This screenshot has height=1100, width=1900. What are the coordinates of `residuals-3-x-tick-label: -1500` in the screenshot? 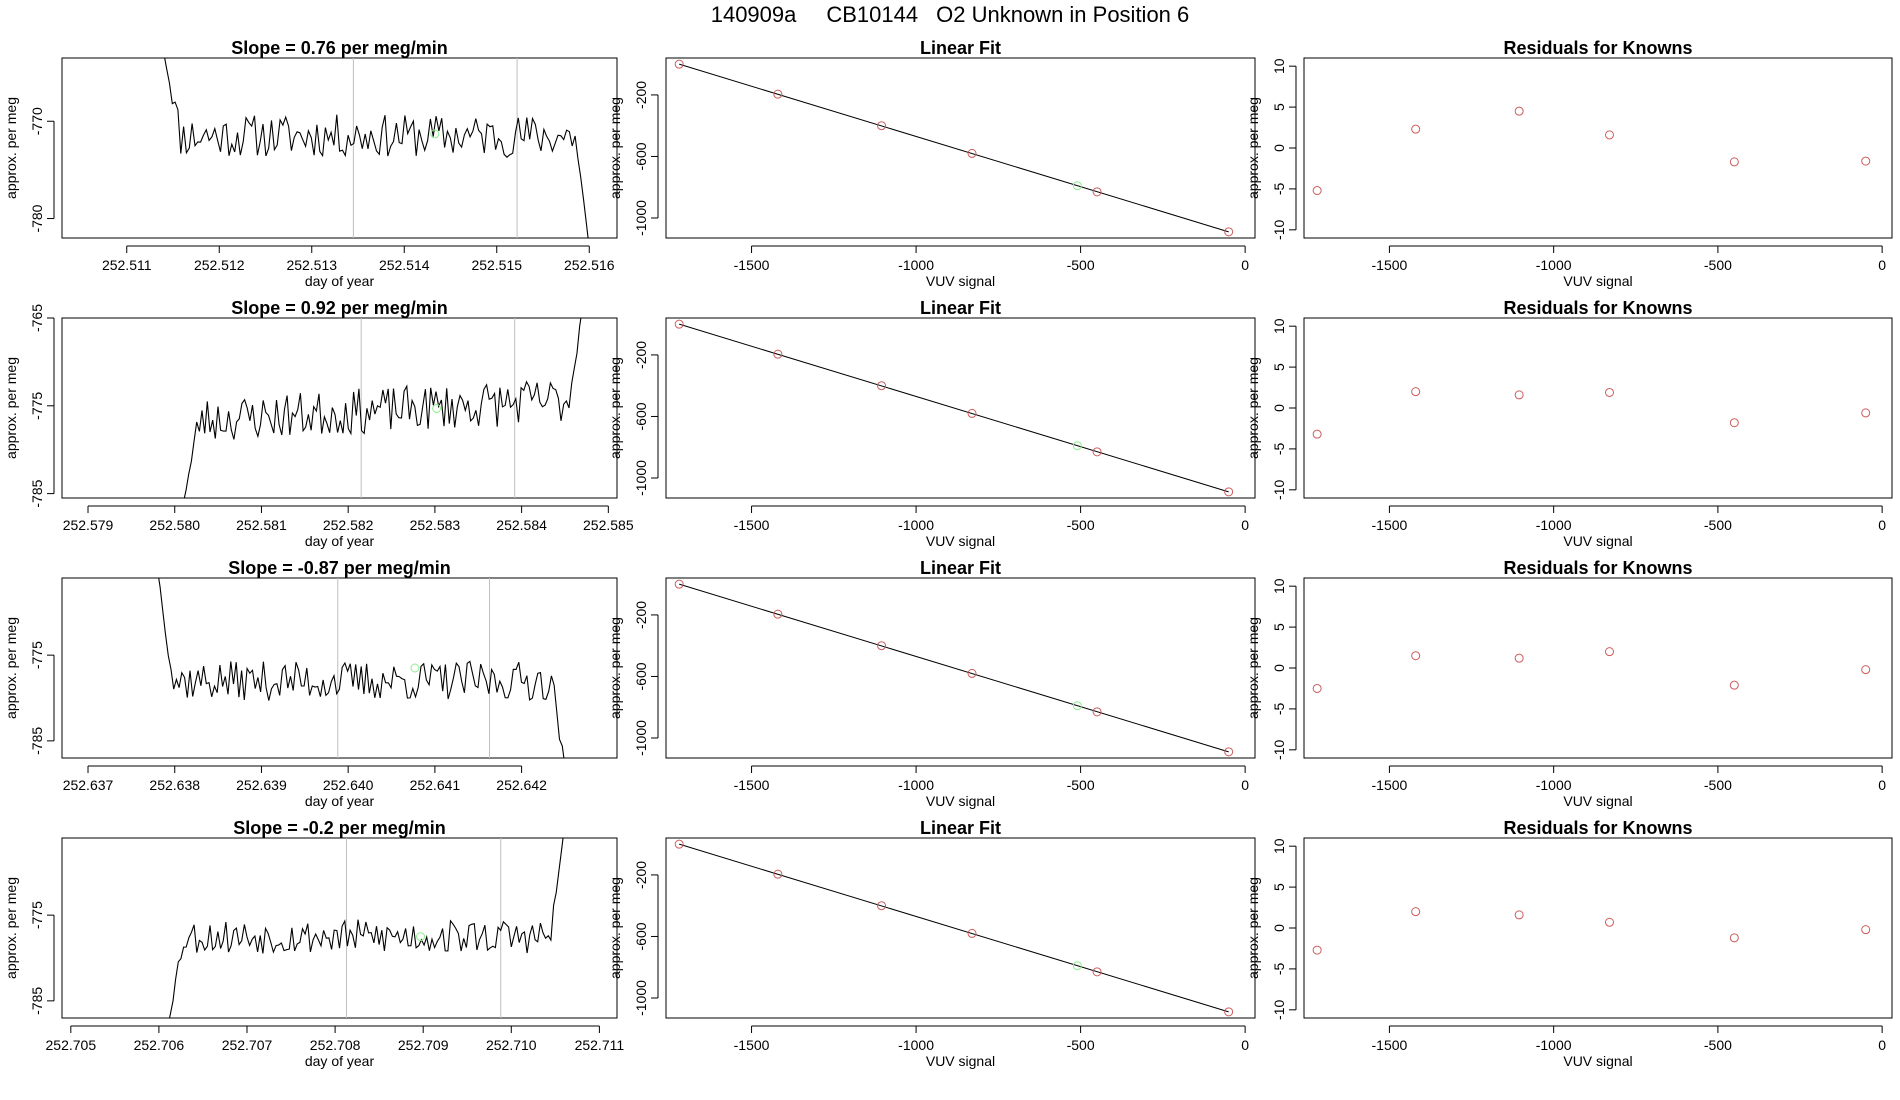 It's located at (1390, 1045).